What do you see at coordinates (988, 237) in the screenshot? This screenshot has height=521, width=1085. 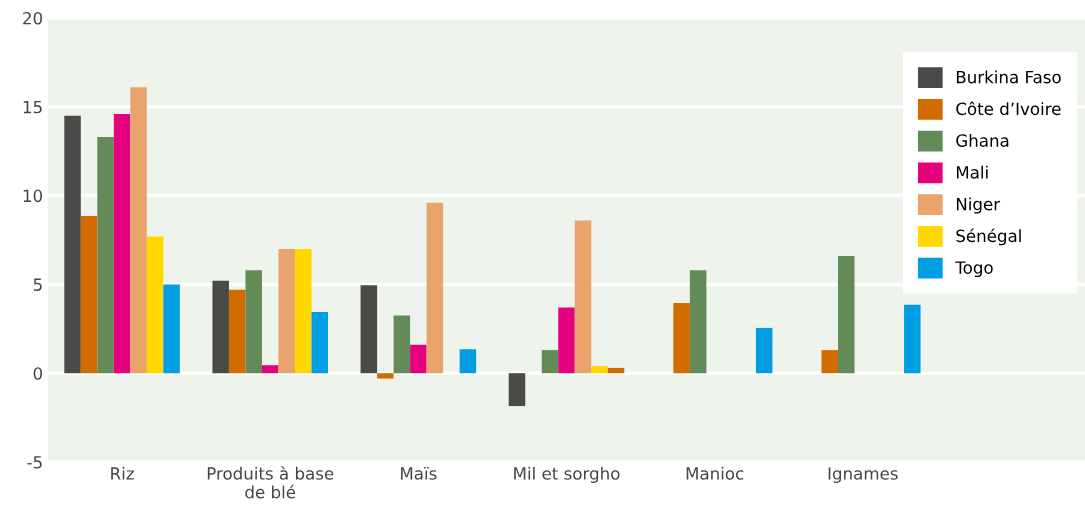 I see `legend-label: Sénégal` at bounding box center [988, 237].